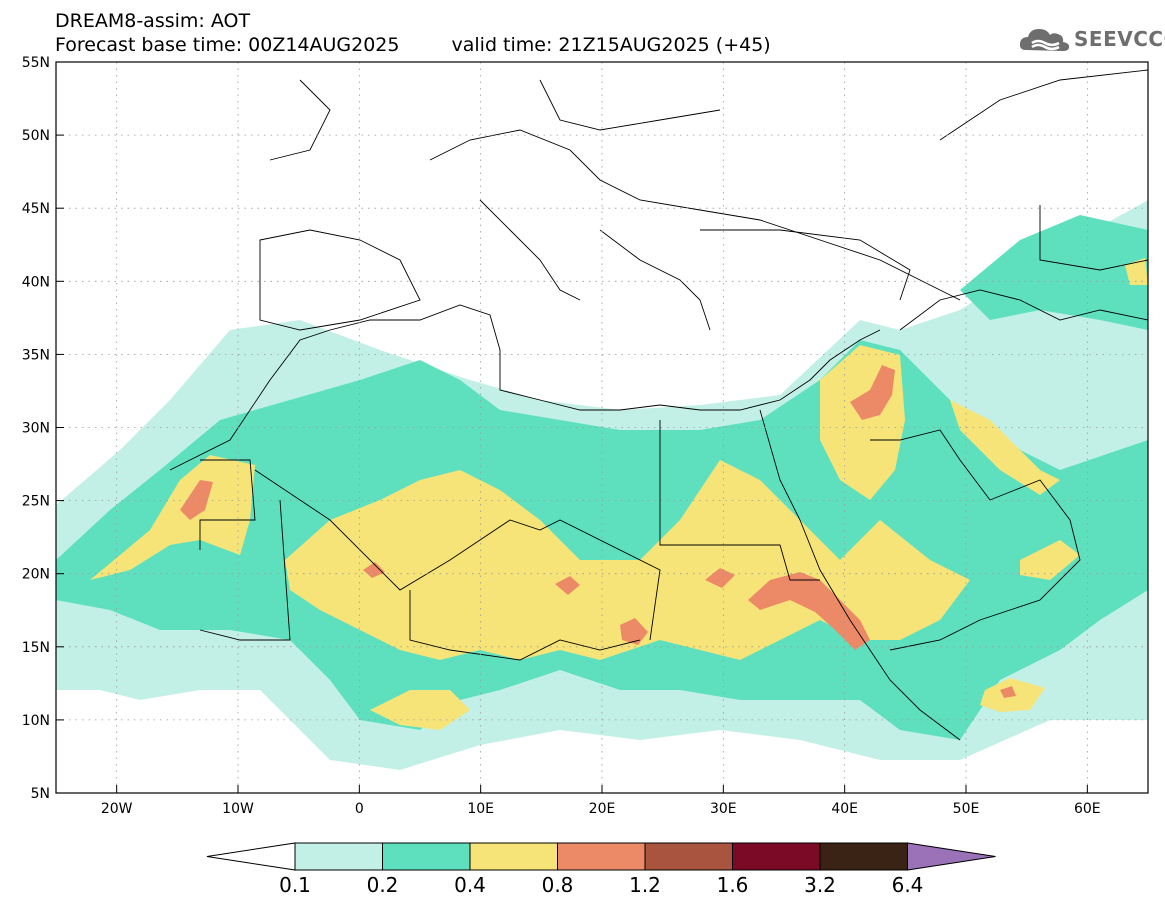 This screenshot has width=1165, height=905. What do you see at coordinates (820, 885) in the screenshot?
I see `colorbar-label: 3.2` at bounding box center [820, 885].